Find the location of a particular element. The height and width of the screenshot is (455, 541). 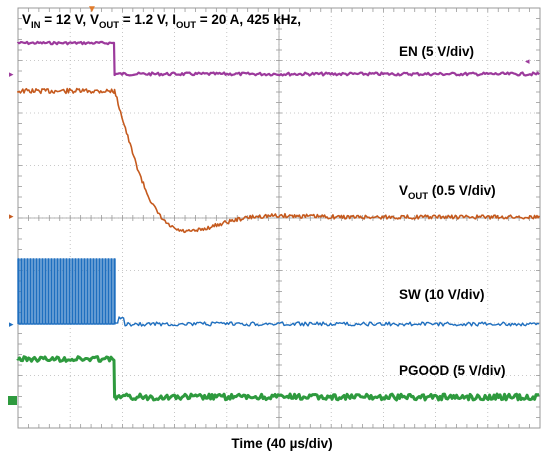

sw-ref-marker: ▸ is located at coordinates (11, 324).